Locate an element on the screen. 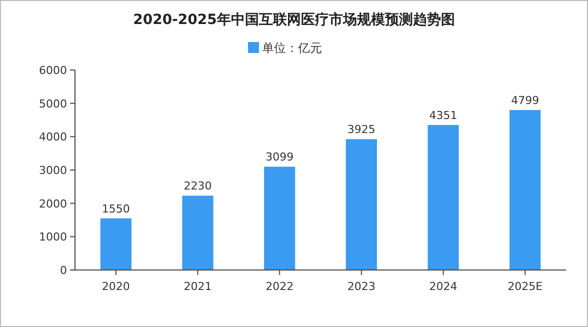  y-tick-label: 1000 is located at coordinates (53, 237).